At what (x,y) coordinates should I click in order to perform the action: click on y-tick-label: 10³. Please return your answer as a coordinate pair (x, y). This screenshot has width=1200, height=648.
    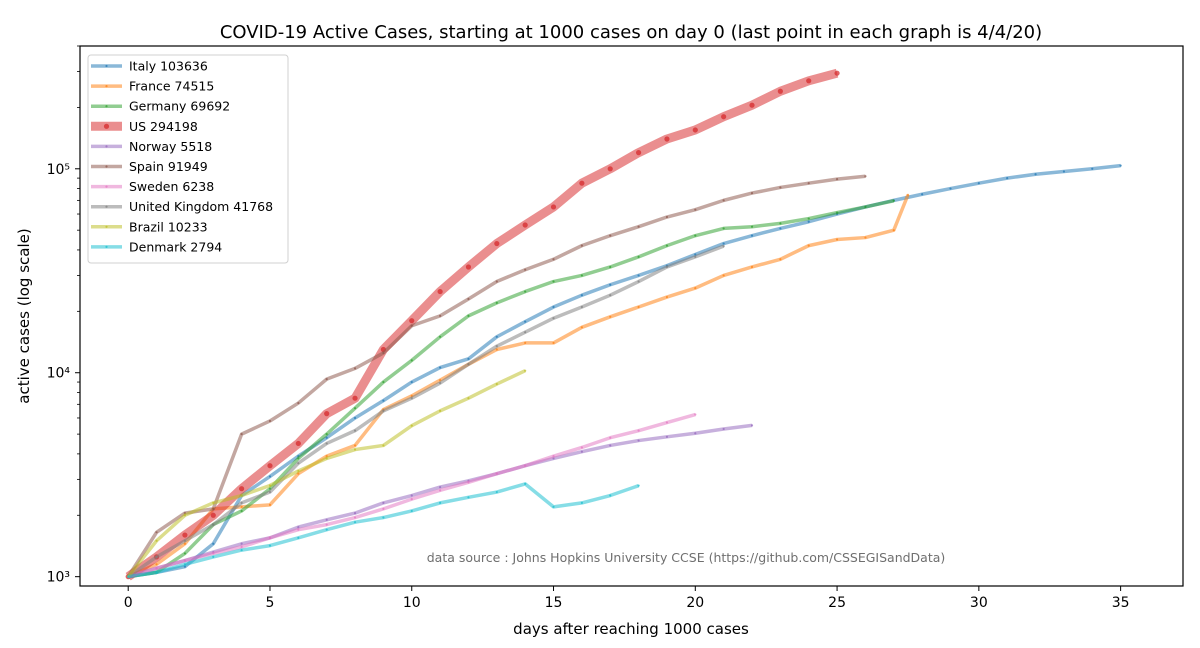
    Looking at the image, I should click on (58, 578).